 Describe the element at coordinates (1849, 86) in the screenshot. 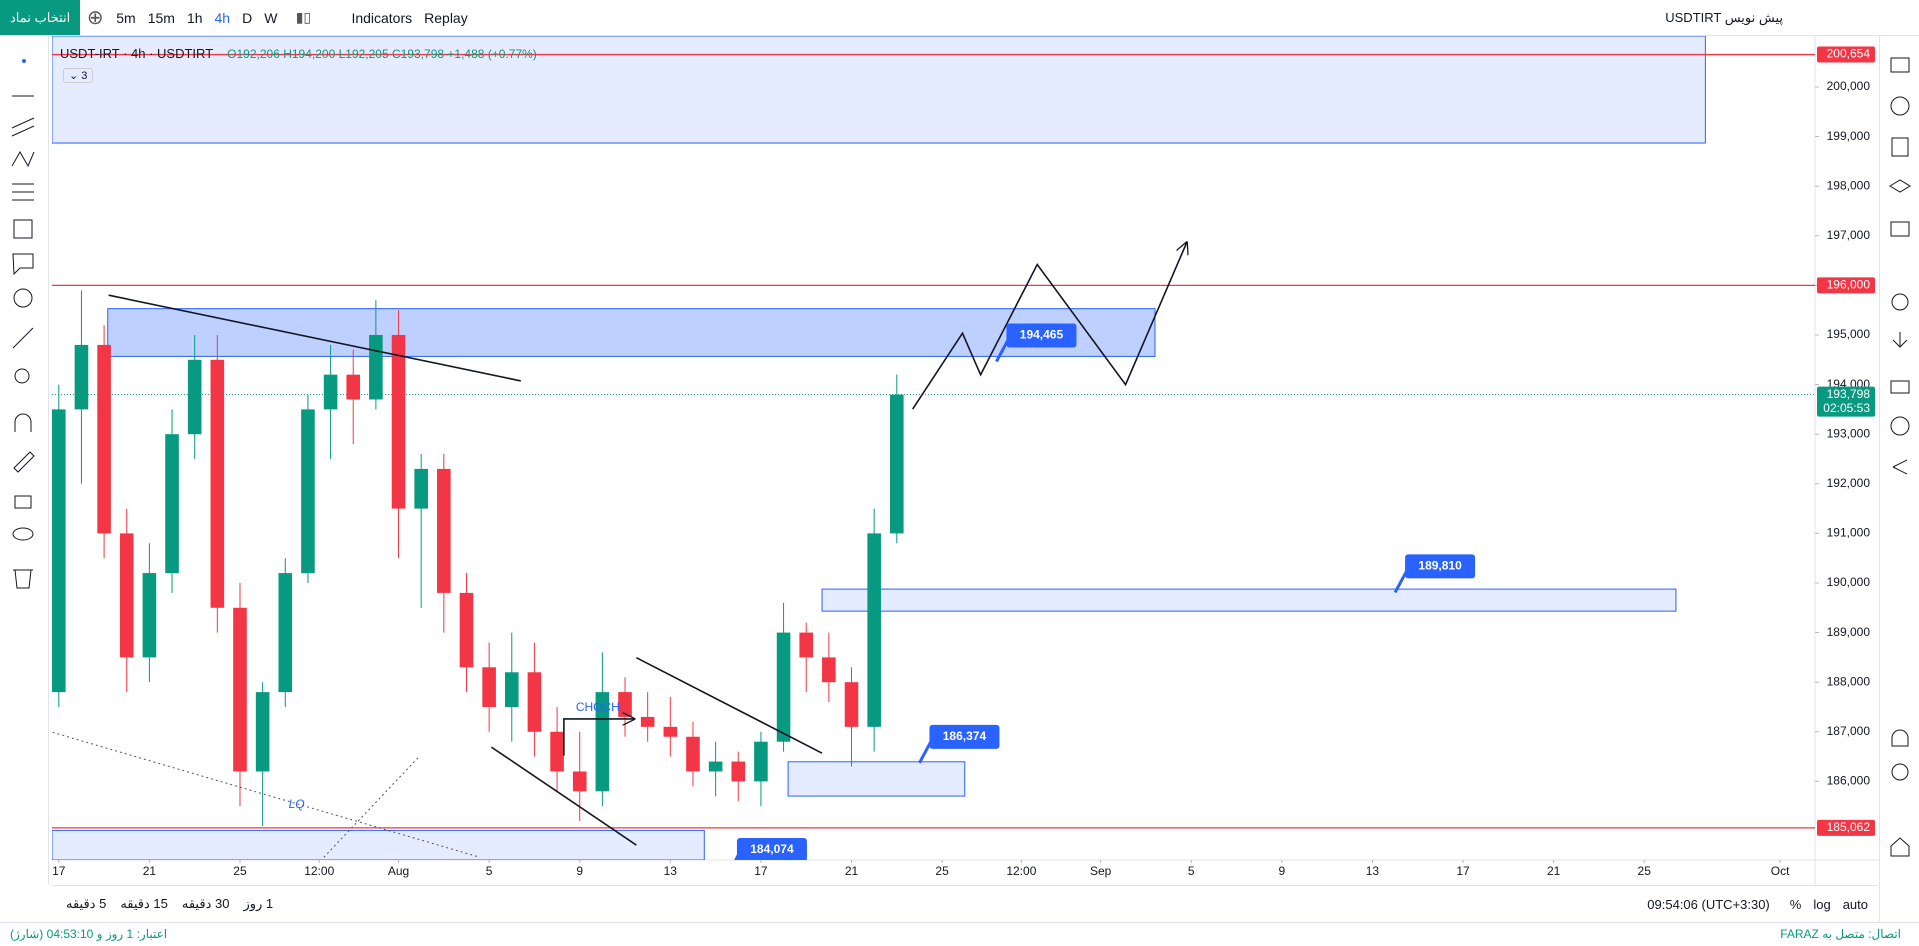

I see `y-tick-label: 200,000` at that location.